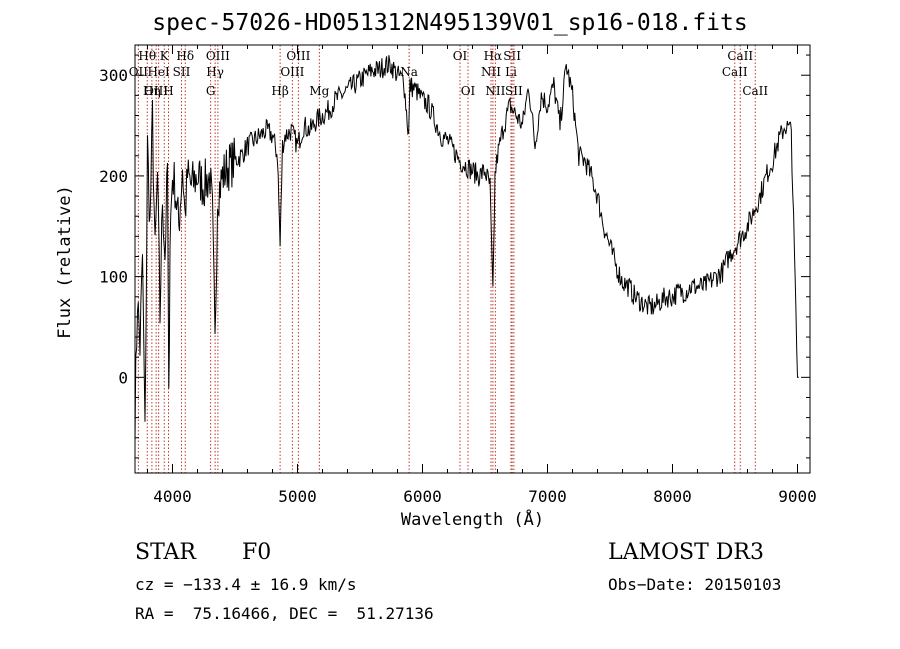 The image size is (900, 649). Describe the element at coordinates (422, 496) in the screenshot. I see `x-tick-label: 6000` at that location.